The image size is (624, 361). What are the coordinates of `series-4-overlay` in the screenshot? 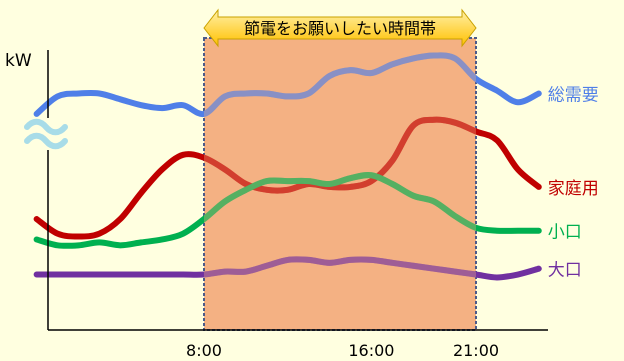 It's located at (340, 267).